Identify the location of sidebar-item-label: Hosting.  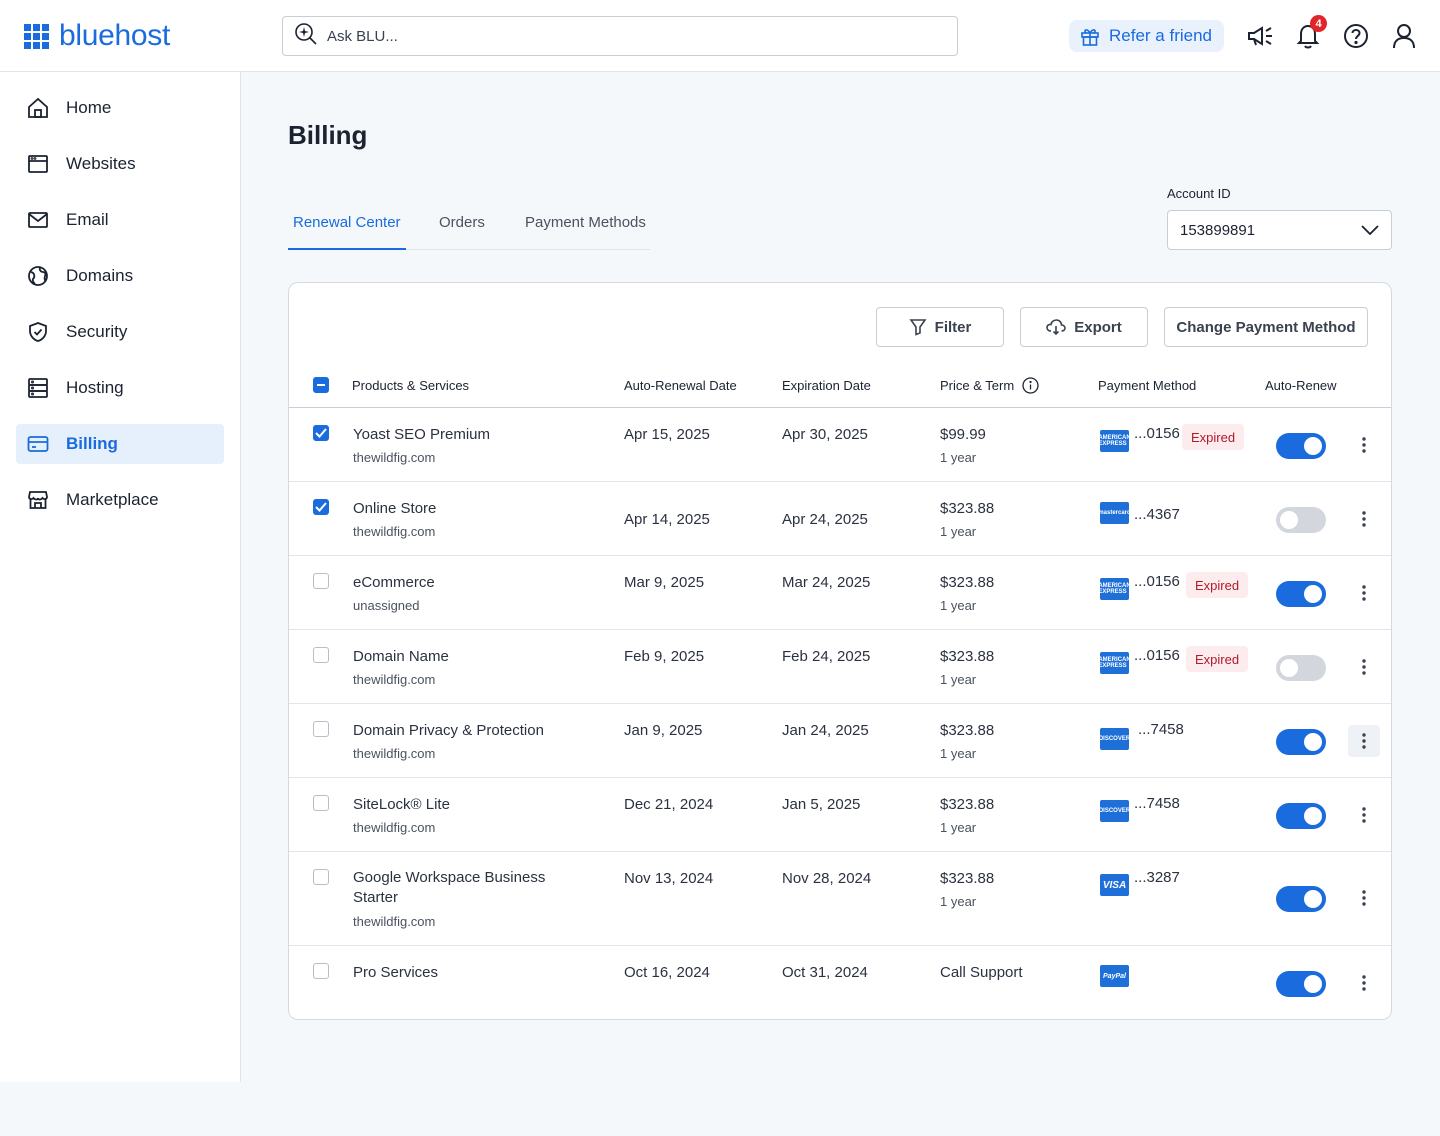
(95, 387).